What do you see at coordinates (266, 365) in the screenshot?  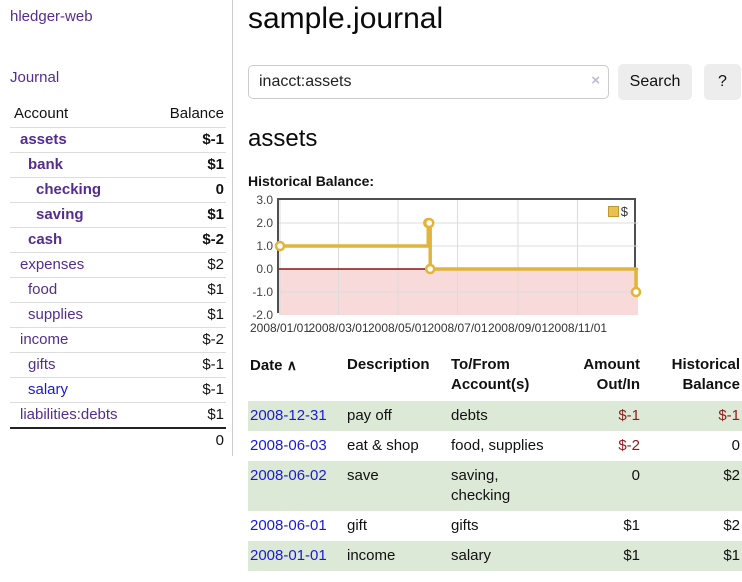 I see `date-header-label: Date` at bounding box center [266, 365].